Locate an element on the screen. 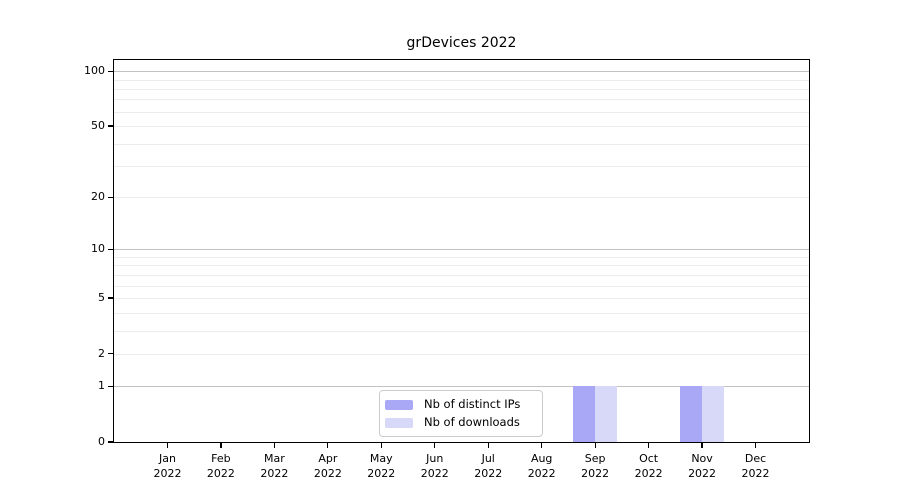 This screenshot has height=500, width=900. x-tick-label: Dec 2022 is located at coordinates (755, 466).